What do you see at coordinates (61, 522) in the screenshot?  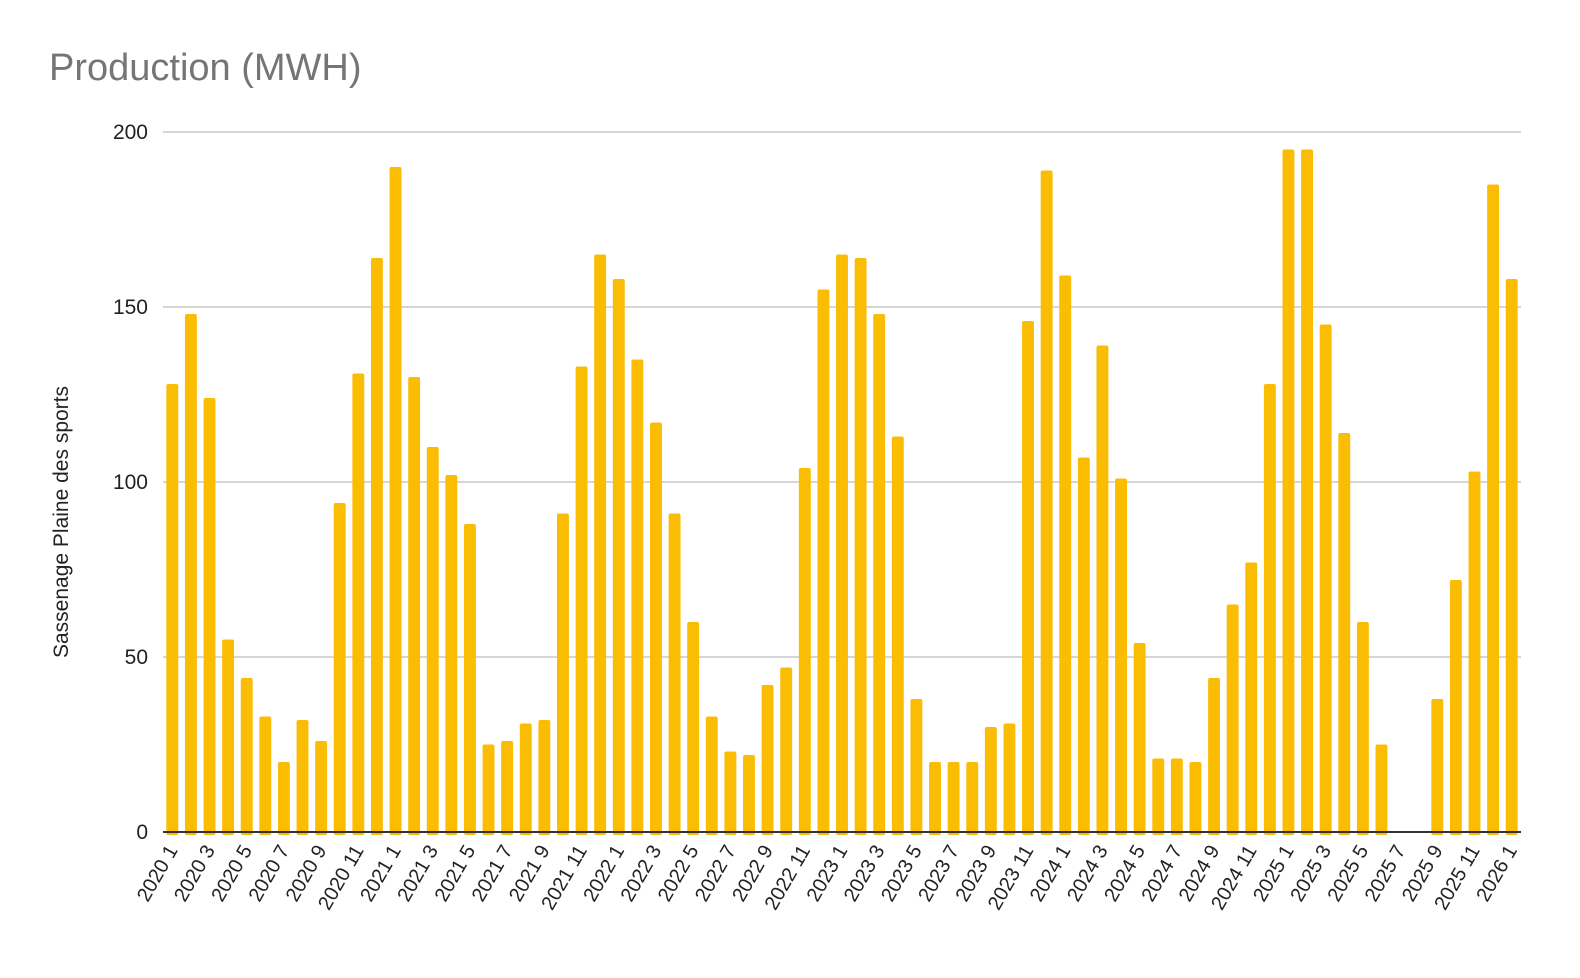 I see `y-axis-label: Sassenage Plaine des sports` at bounding box center [61, 522].